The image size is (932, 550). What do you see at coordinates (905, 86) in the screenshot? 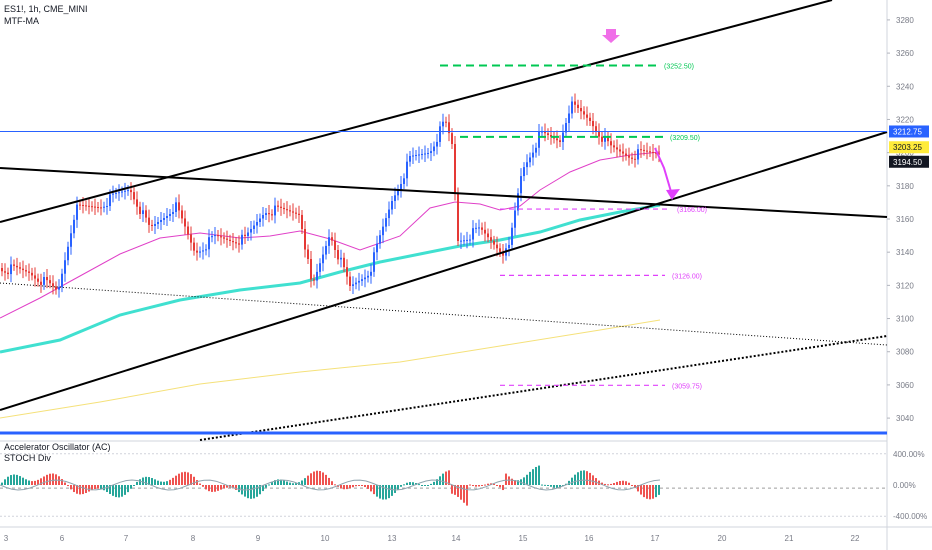
I see `price-tick-label: 3240` at bounding box center [905, 86].